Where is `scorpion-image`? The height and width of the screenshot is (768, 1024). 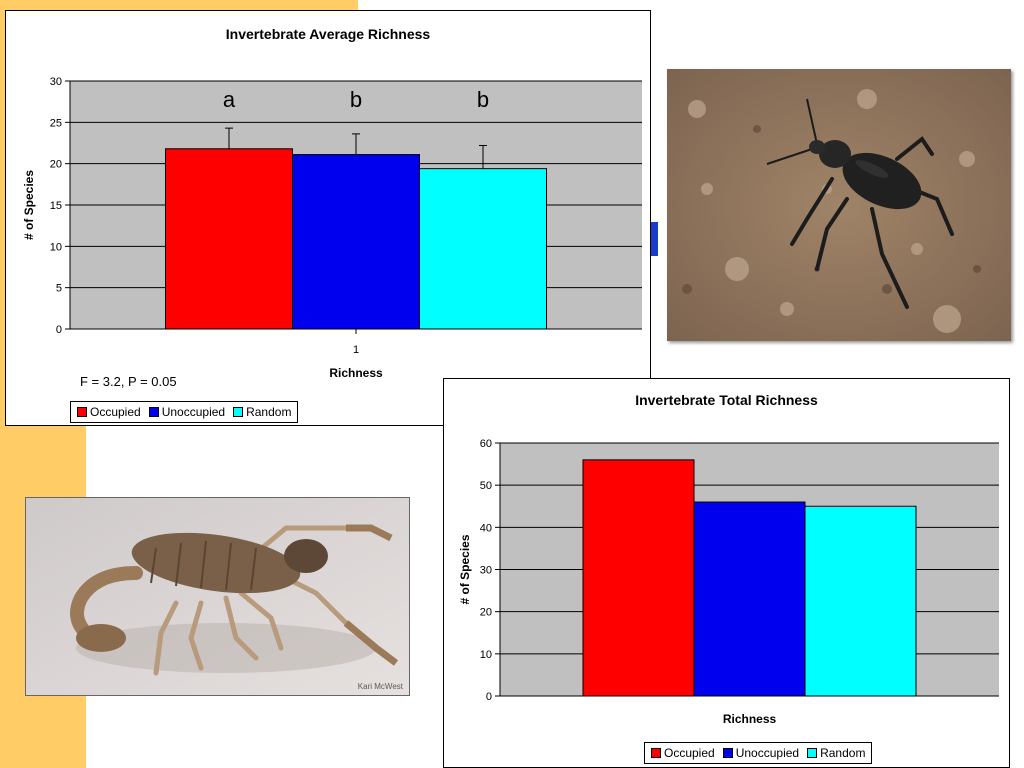 scorpion-image is located at coordinates (217, 596).